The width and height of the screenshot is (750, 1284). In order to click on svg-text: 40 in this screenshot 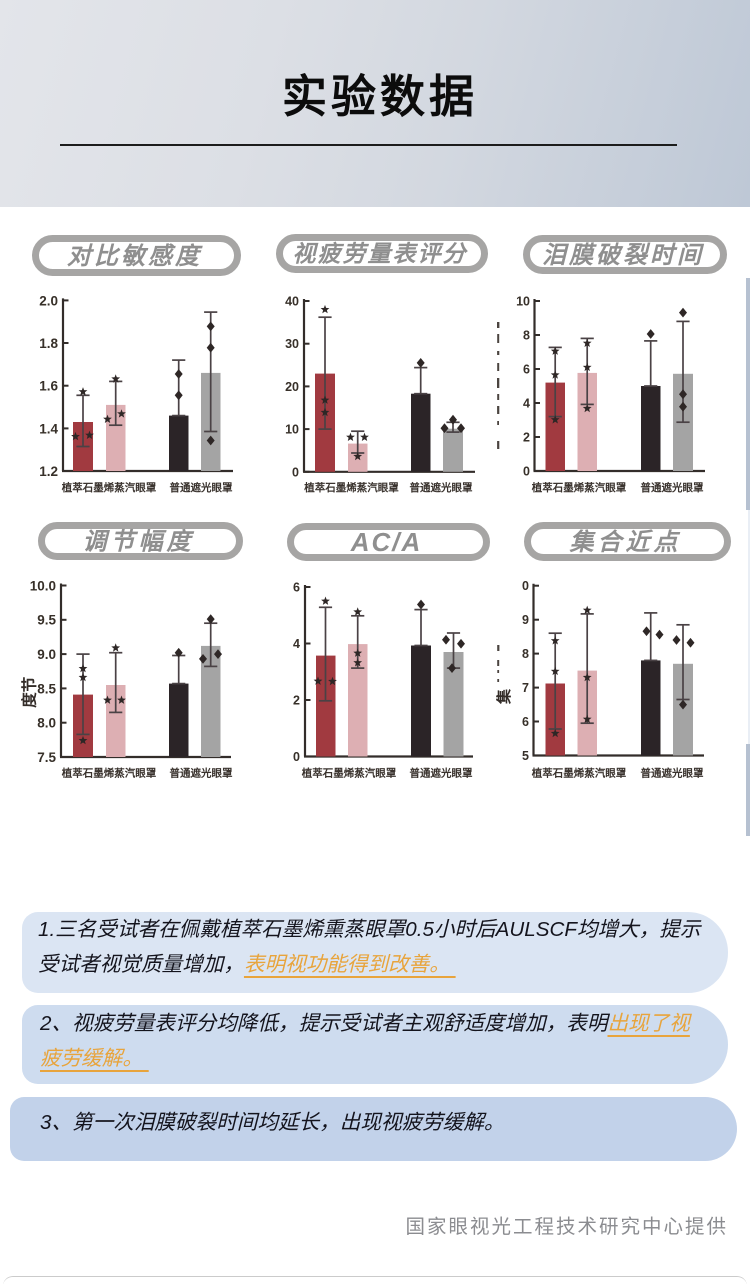, I will do `click(292, 302)`.